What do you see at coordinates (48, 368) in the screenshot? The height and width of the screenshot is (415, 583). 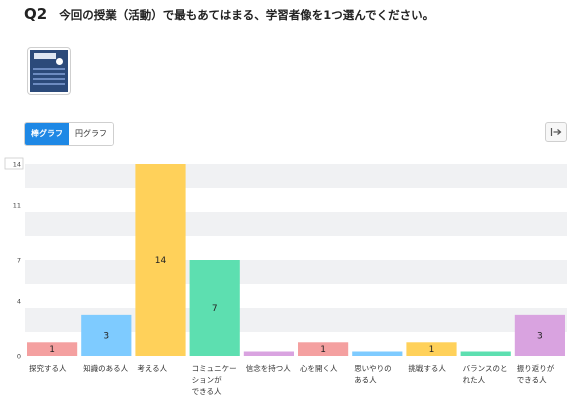 I see `x-category-label: 探究する人` at bounding box center [48, 368].